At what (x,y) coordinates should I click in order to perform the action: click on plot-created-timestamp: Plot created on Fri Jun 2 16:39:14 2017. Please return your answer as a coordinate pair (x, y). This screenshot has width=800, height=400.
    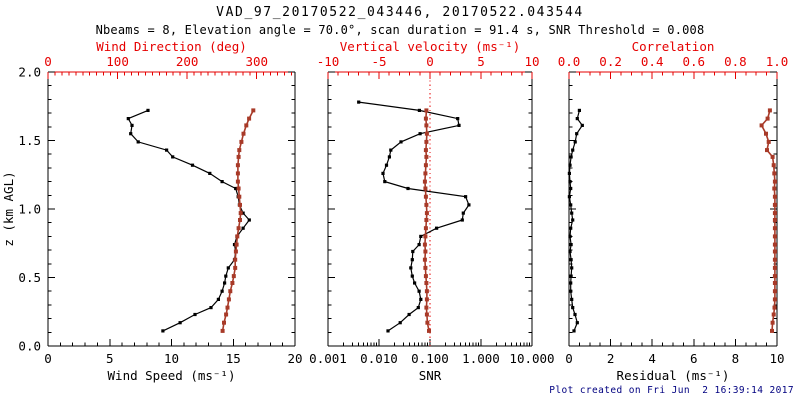
    Looking at the image, I should click on (671, 390).